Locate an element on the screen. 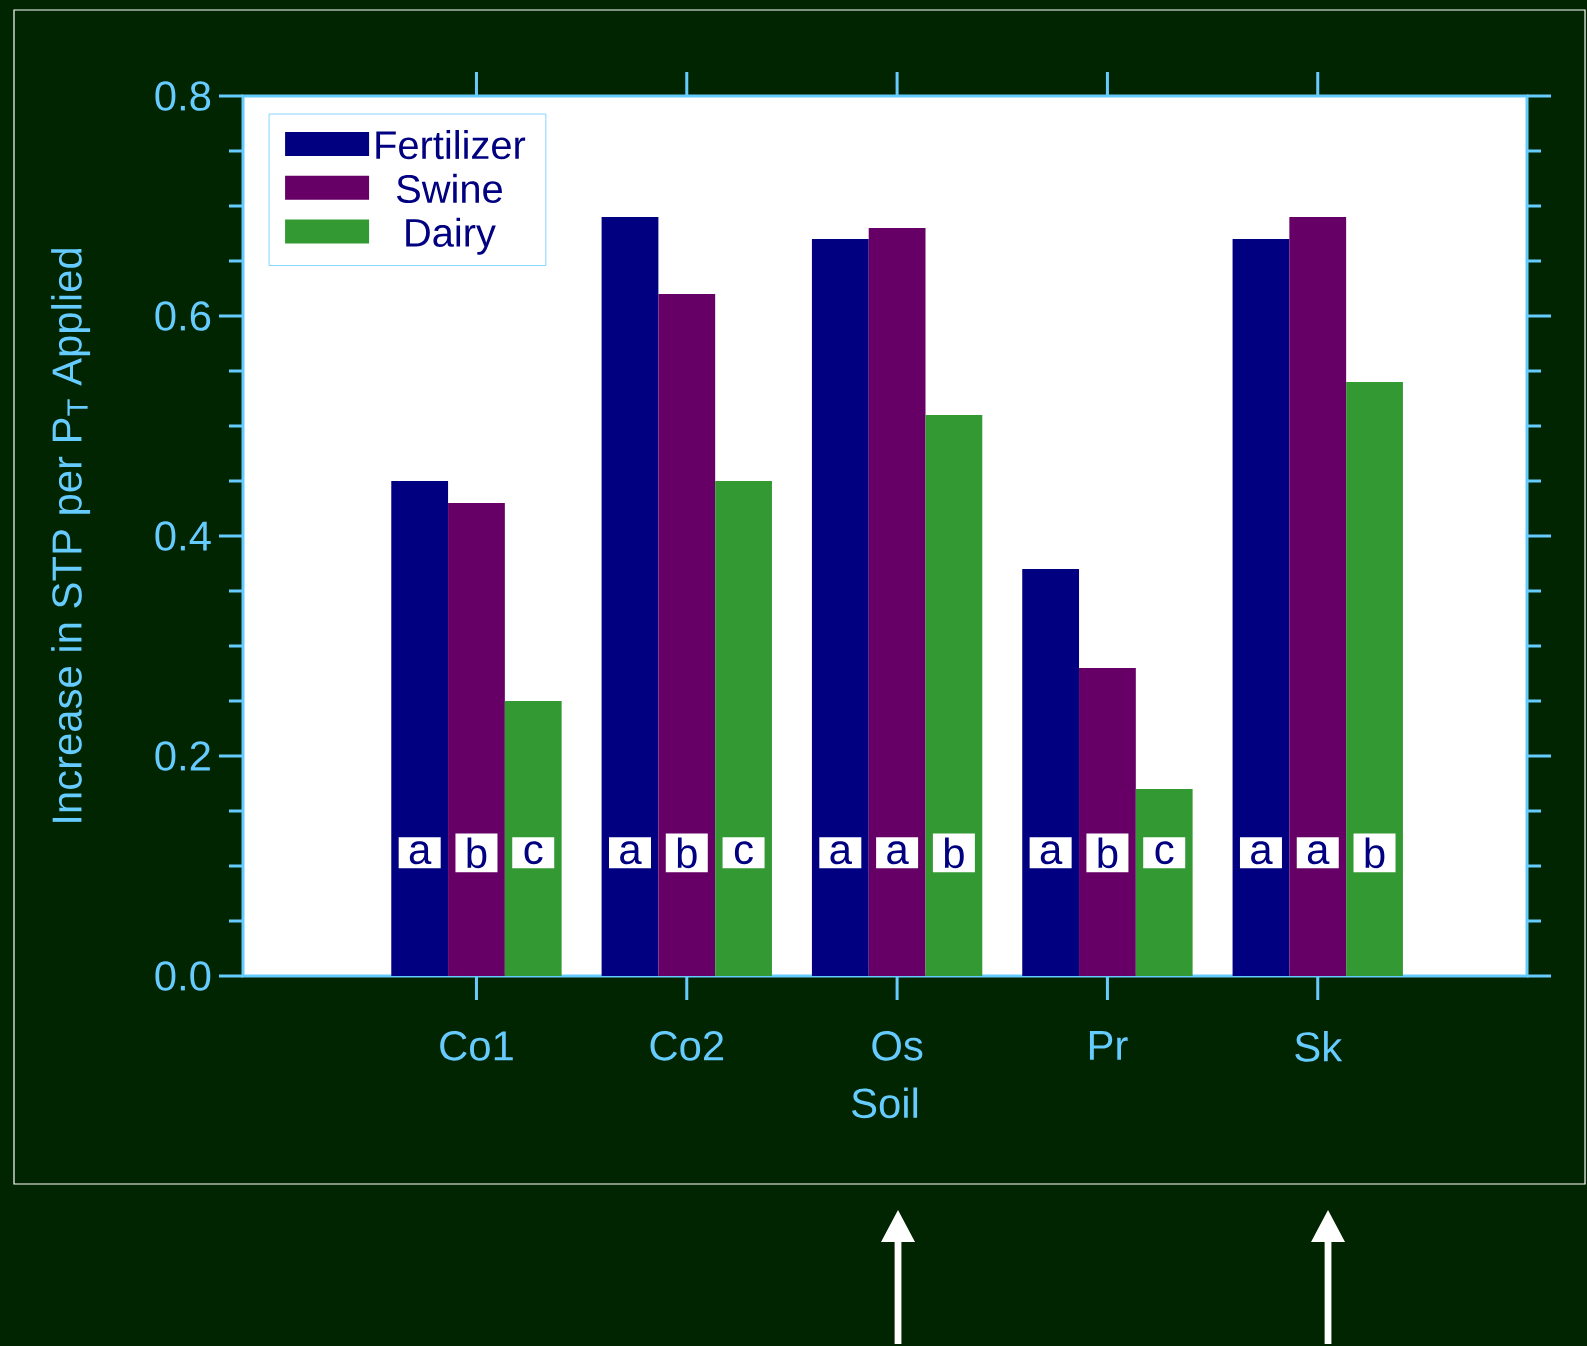 This screenshot has width=1587, height=1346. legend-label: Dairy is located at coordinates (451, 236).